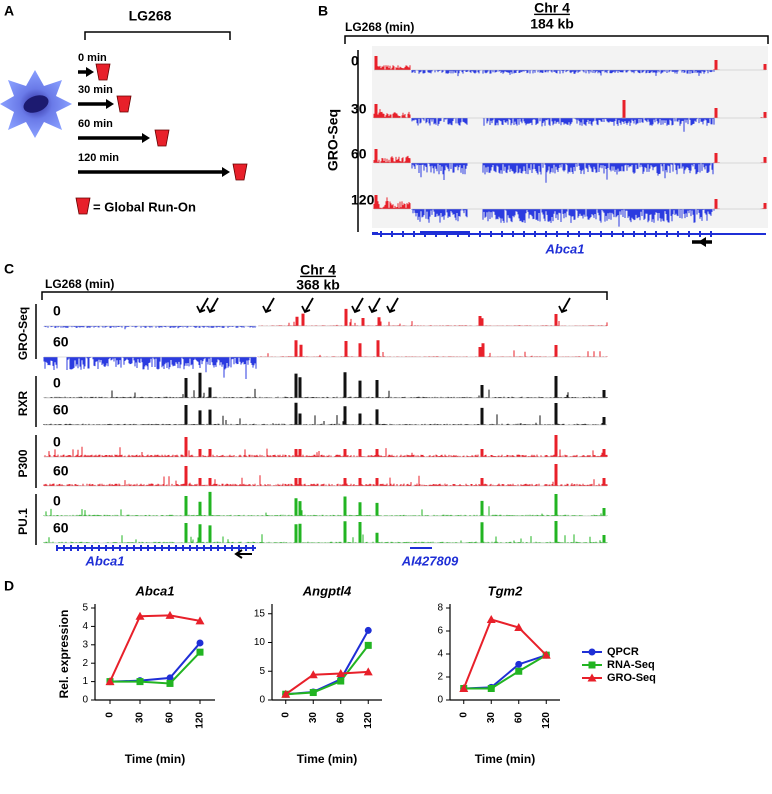 Image resolution: width=772 pixels, height=794 pixels. Describe the element at coordinates (623, 652) in the screenshot. I see `legend-label: QPCR` at that location.